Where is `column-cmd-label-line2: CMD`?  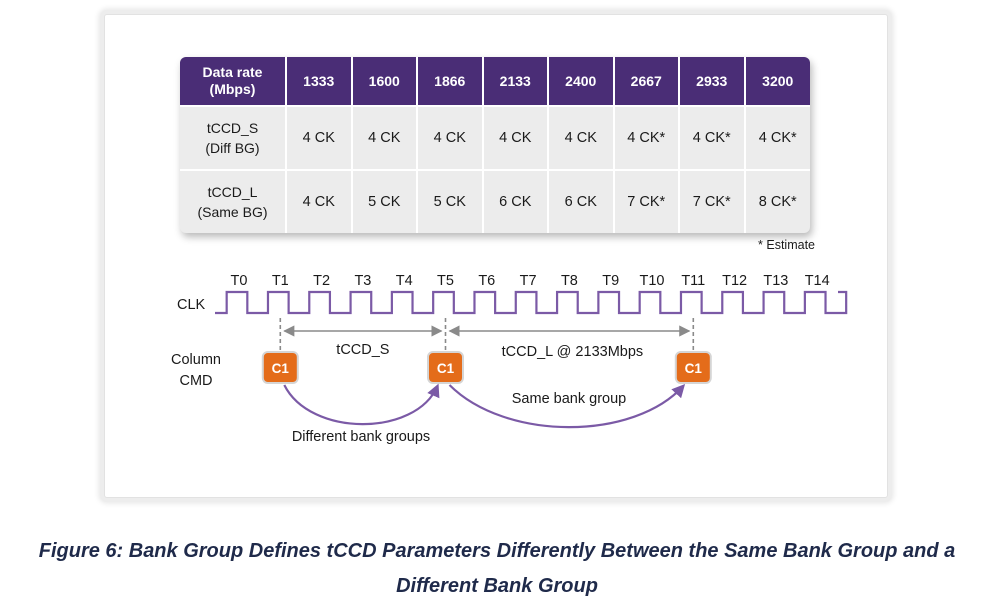
column-cmd-label-line2: CMD is located at coordinates (195, 381).